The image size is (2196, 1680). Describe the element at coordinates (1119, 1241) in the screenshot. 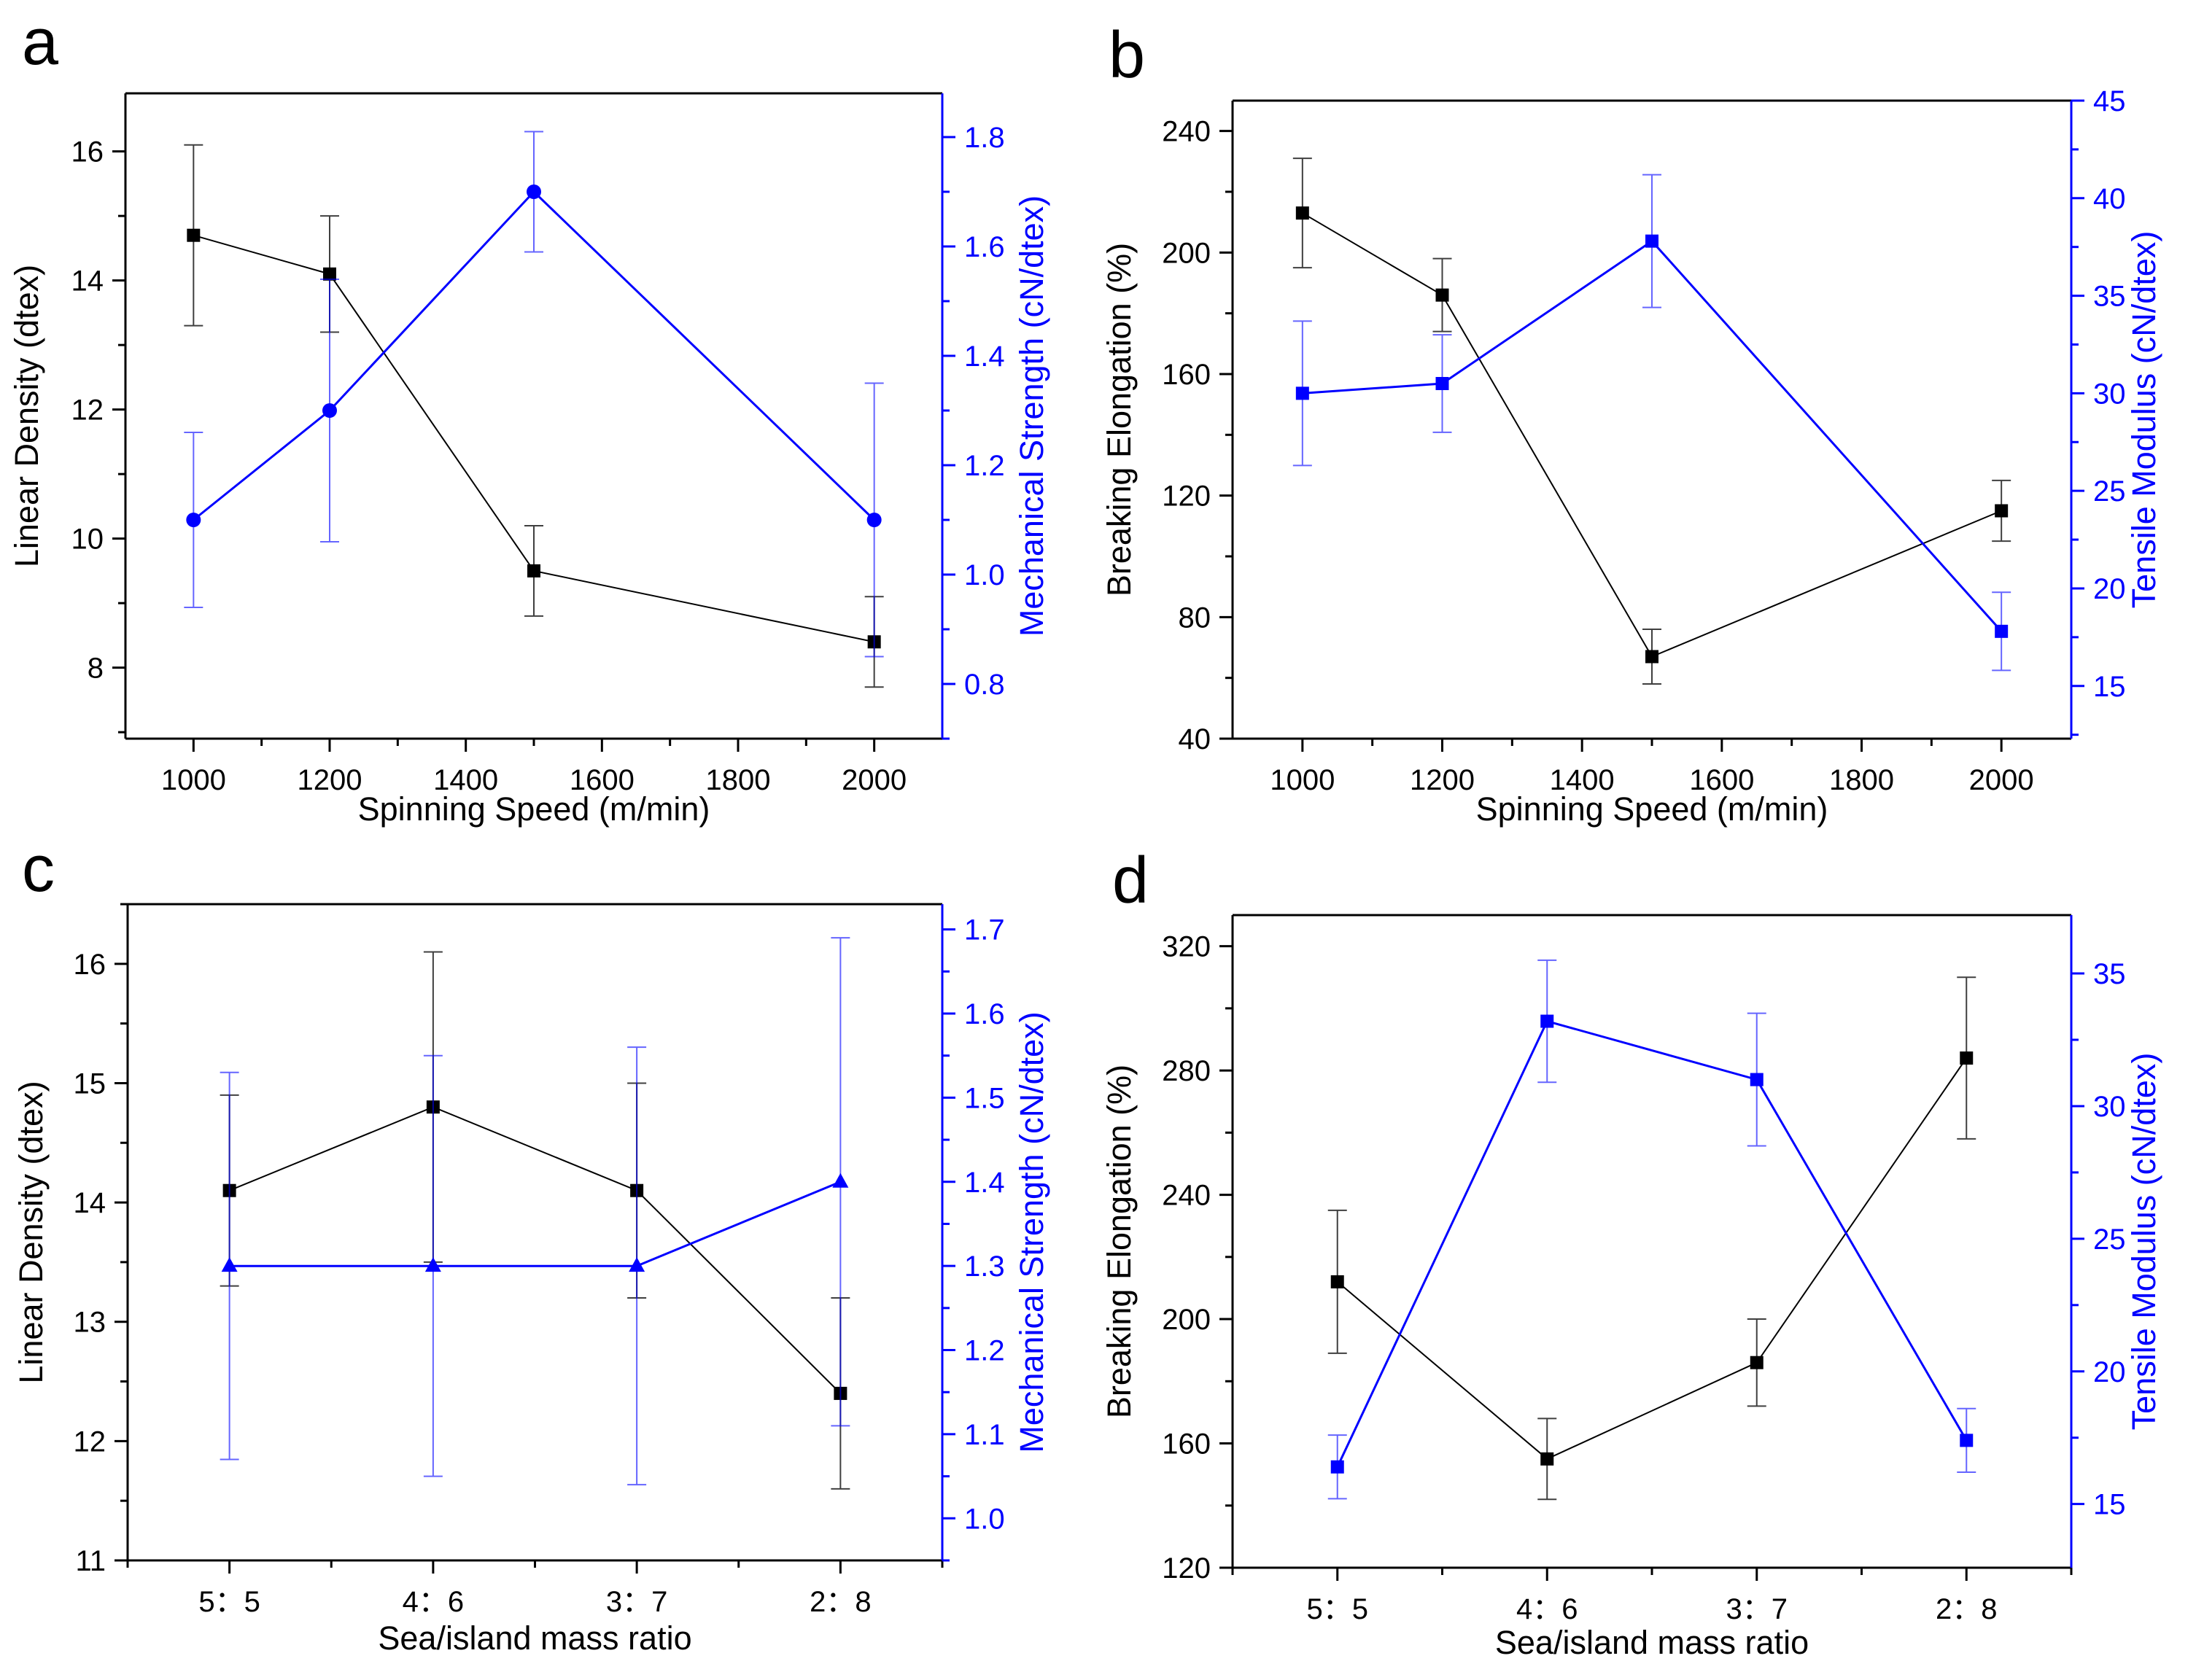

I see `left-y-axis-title: Breaking Elongation (%)` at that location.